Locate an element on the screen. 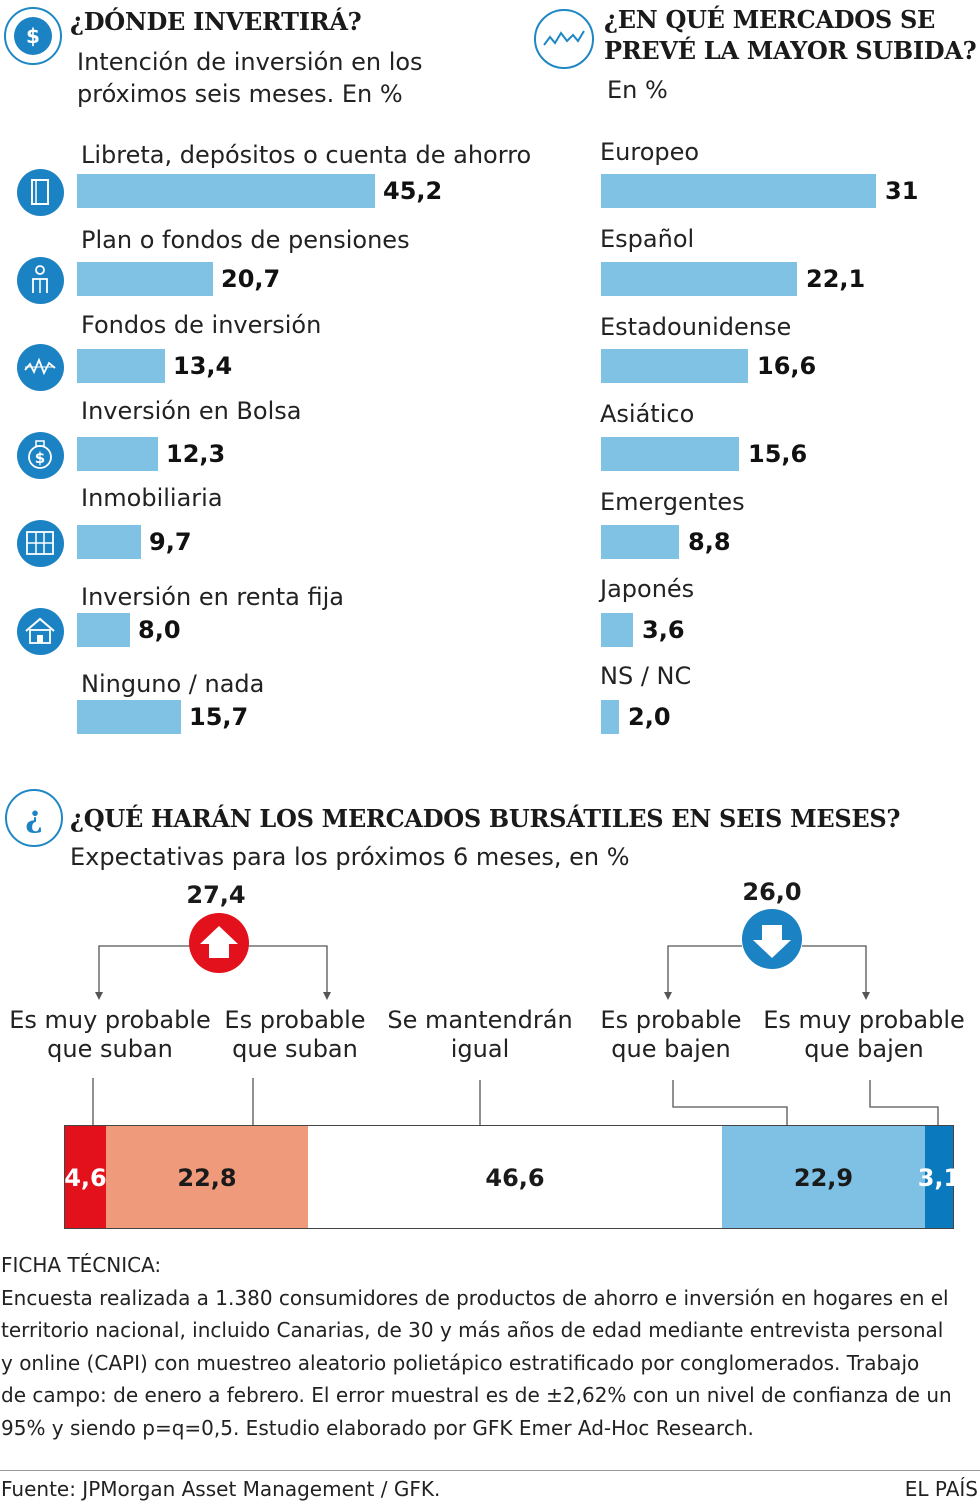 The width and height of the screenshot is (980, 1504). scenario-label: Es muy probable que bajen is located at coordinates (864, 1035).